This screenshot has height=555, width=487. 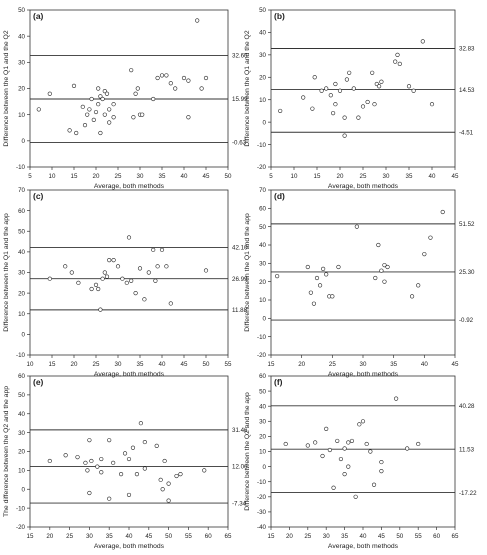 What do you see at coordinates (240, 279) in the screenshot?
I see `reference-line-label: 26.99` at bounding box center [240, 279].